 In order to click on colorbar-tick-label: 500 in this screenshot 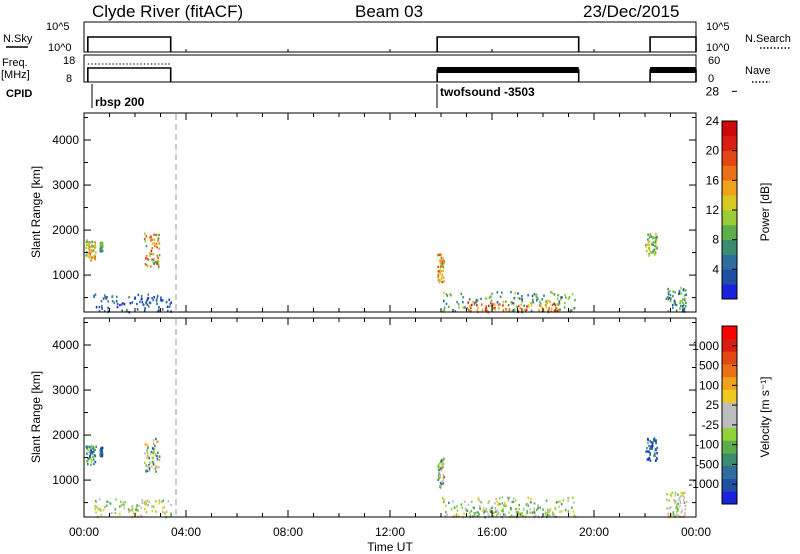, I will do `click(709, 366)`.